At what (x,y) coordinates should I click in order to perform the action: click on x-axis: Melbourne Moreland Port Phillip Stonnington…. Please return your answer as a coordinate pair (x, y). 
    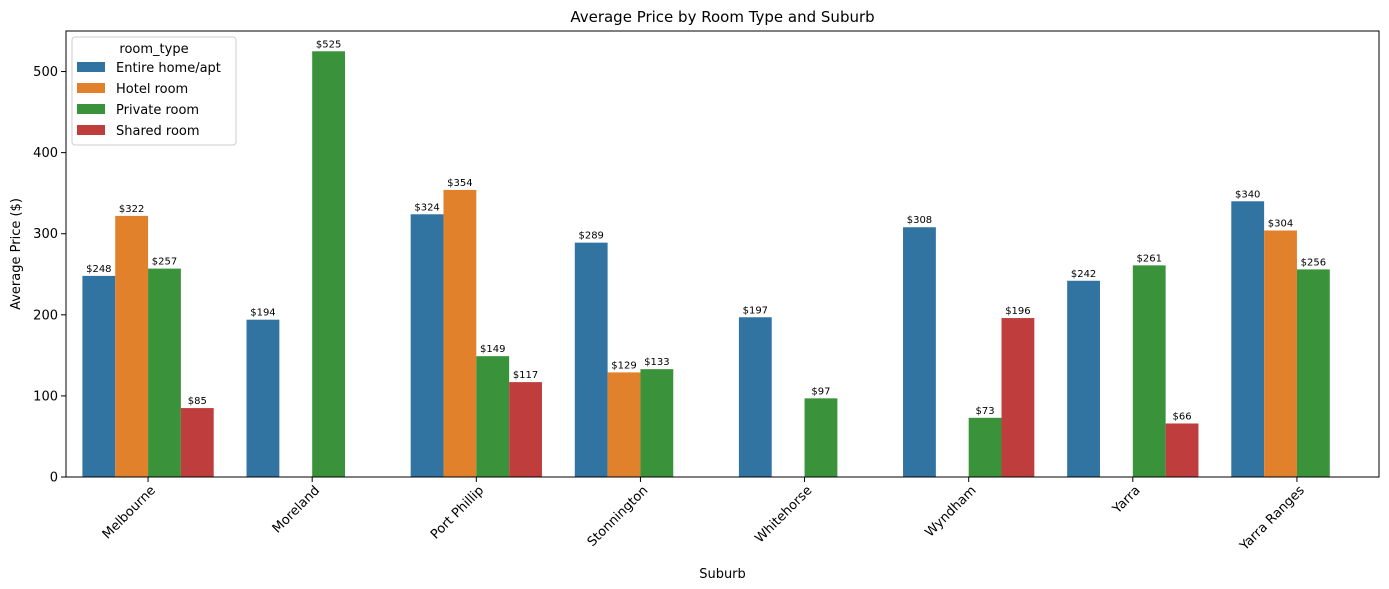
    Looking at the image, I should click on (704, 515).